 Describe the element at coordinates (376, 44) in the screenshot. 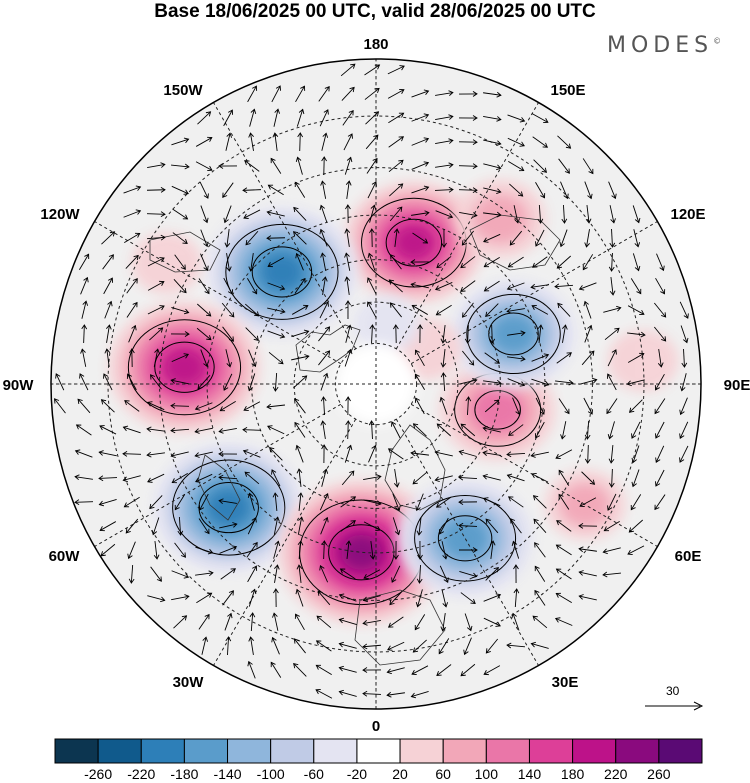

I see `longitude-label-180: 180` at that location.